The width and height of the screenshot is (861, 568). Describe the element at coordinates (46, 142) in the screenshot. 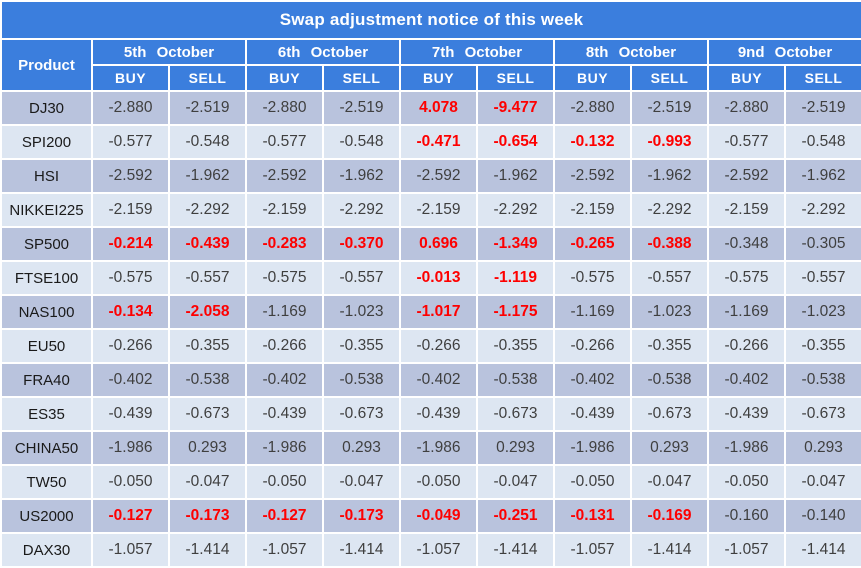

I see `product-name: SPI200` at that location.